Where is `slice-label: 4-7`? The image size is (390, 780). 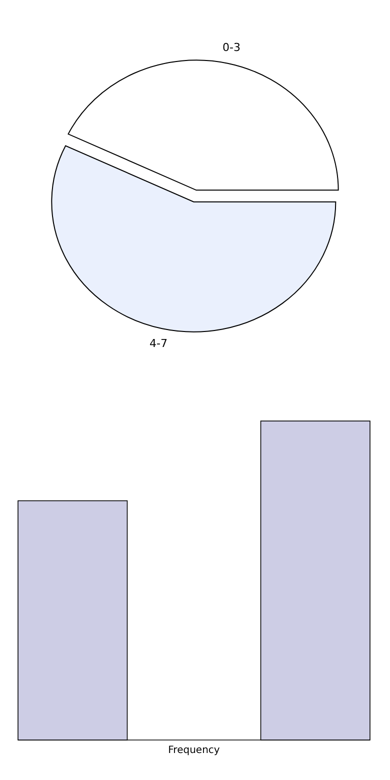 slice-label: 4-7 is located at coordinates (159, 343).